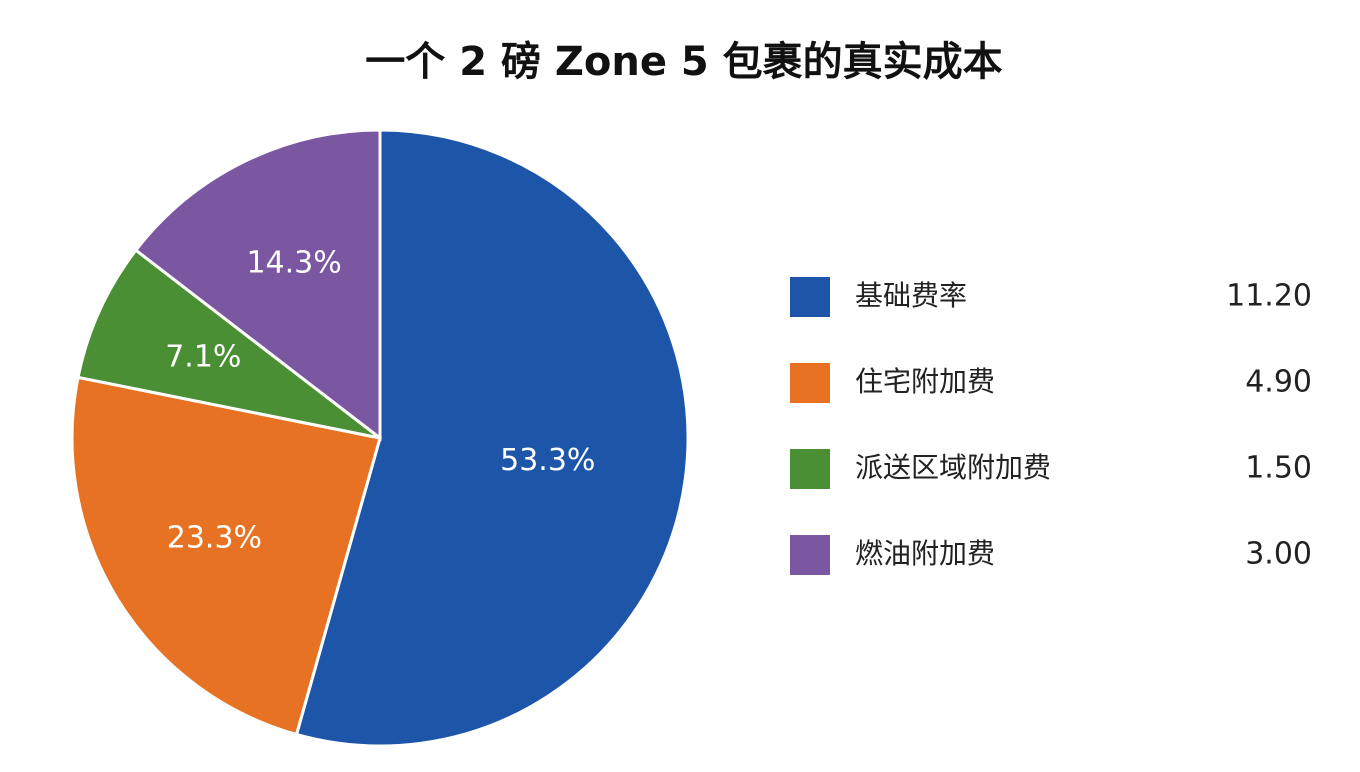 Image resolution: width=1360 pixels, height=772 pixels. Describe the element at coordinates (1278, 468) in the screenshot. I see `legend-value: 1.50` at that location.